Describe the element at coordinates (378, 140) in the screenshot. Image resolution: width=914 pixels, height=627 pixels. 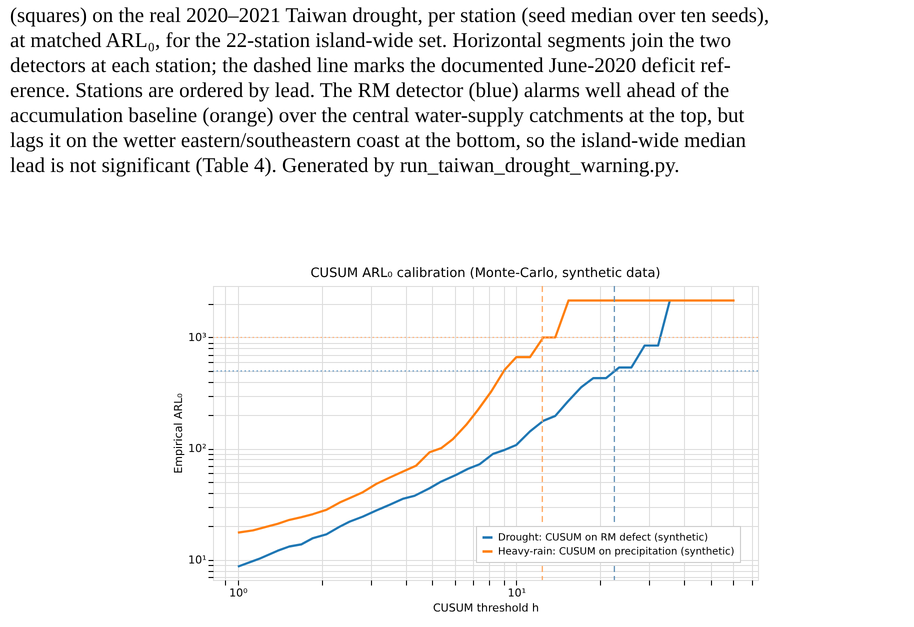
I see `text: lags it on the wetter eastern/southeastern coast at the bottom, so the island-wide median` at that location.